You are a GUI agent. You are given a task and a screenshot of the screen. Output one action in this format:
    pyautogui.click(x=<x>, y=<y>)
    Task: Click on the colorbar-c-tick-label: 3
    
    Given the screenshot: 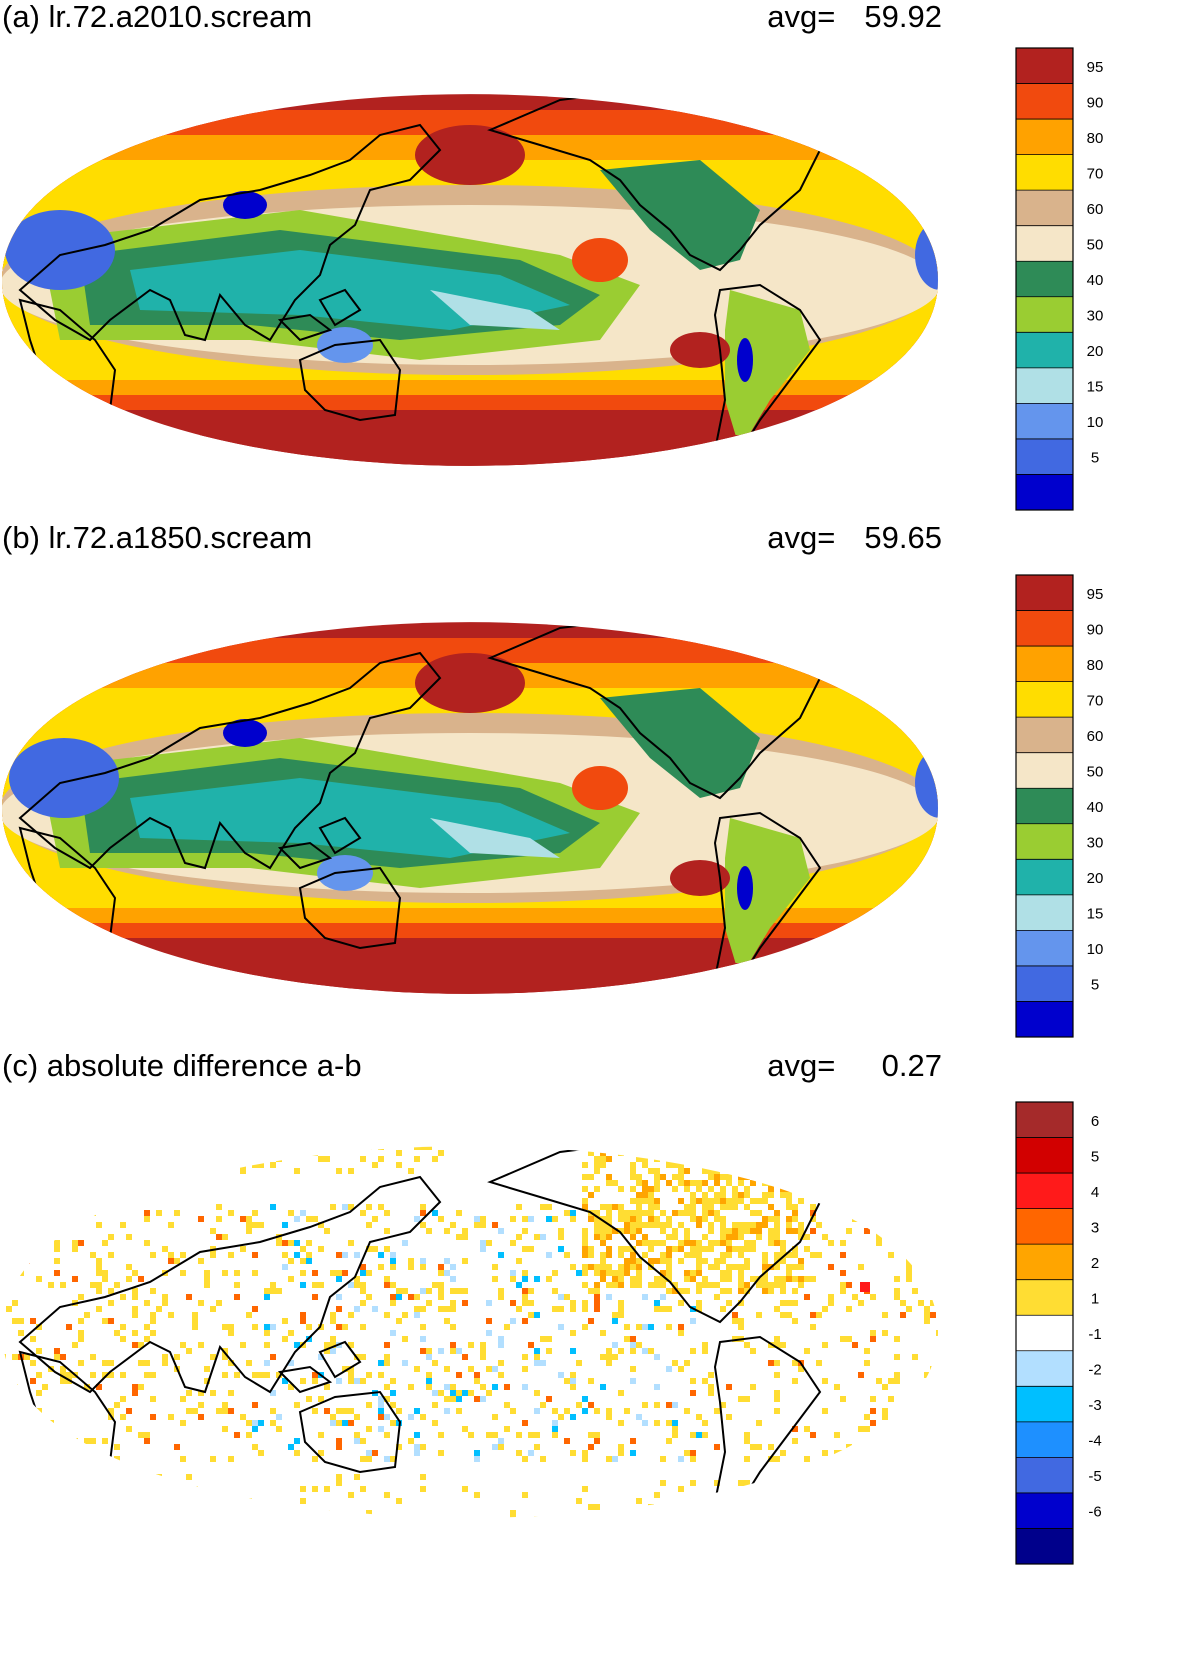 What is the action you would take?
    pyautogui.click(x=1095, y=1227)
    